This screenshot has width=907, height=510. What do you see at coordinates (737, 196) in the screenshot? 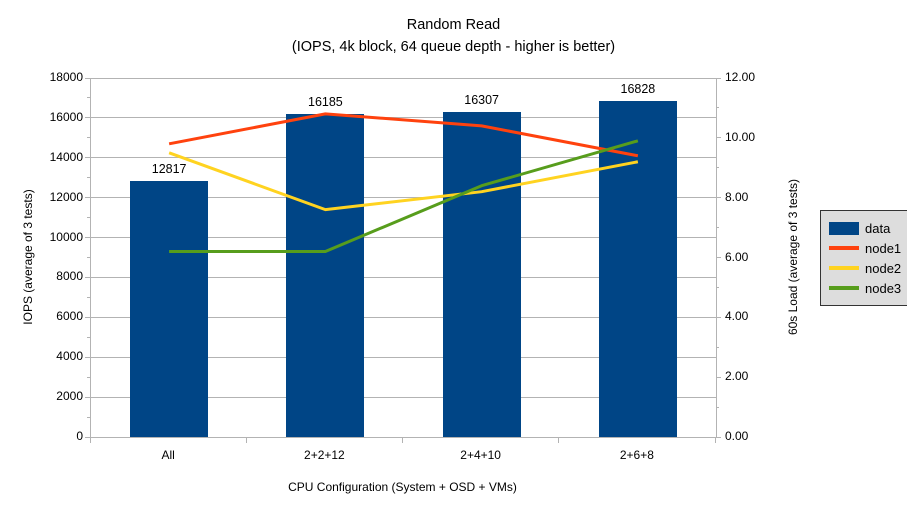
I see `y-right-tick-label: 8.00` at bounding box center [737, 196].